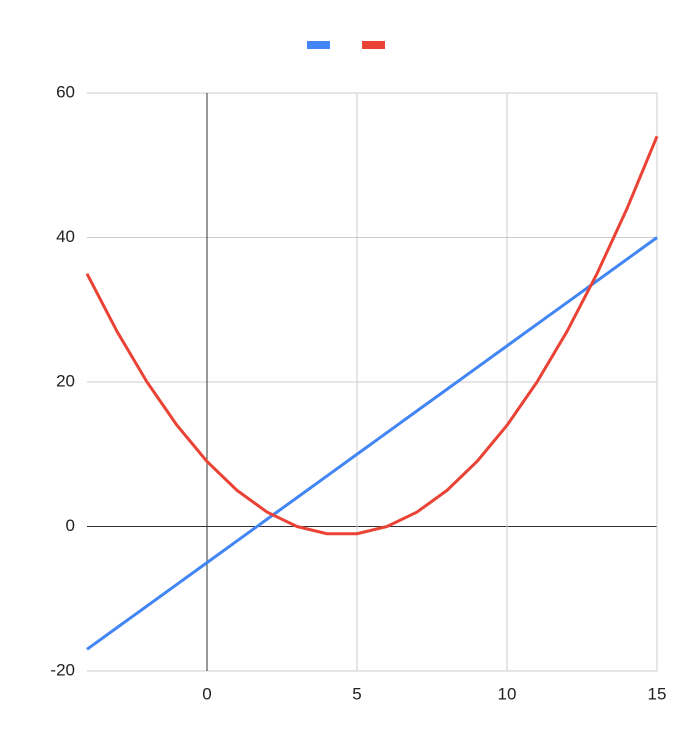  What do you see at coordinates (206, 693) in the screenshot?
I see `x-tick-label: 0` at bounding box center [206, 693].